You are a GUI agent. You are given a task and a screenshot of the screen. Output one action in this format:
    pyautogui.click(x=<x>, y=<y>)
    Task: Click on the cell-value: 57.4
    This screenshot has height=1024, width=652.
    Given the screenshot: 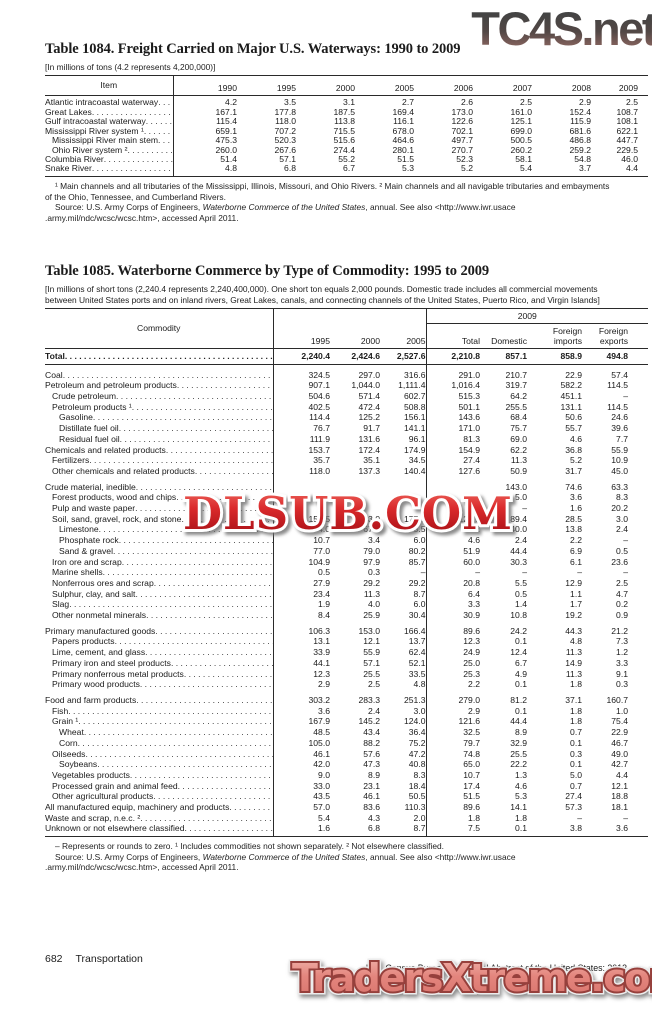 What is the action you would take?
    pyautogui.click(x=619, y=374)
    